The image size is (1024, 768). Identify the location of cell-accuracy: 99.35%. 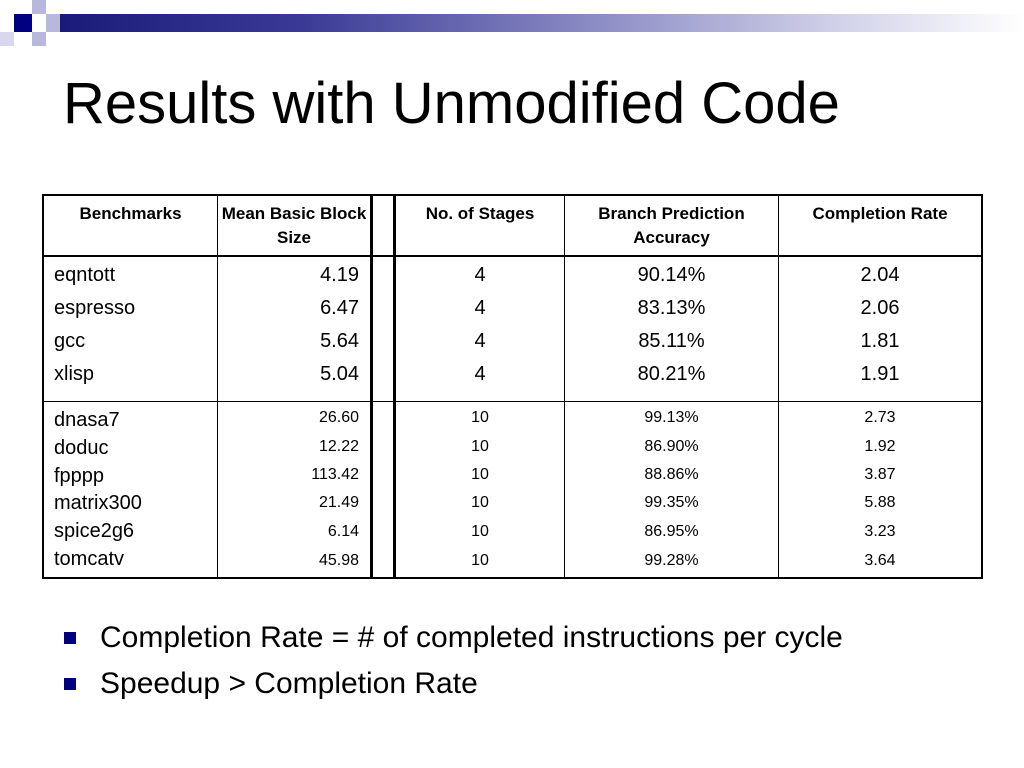
(671, 502).